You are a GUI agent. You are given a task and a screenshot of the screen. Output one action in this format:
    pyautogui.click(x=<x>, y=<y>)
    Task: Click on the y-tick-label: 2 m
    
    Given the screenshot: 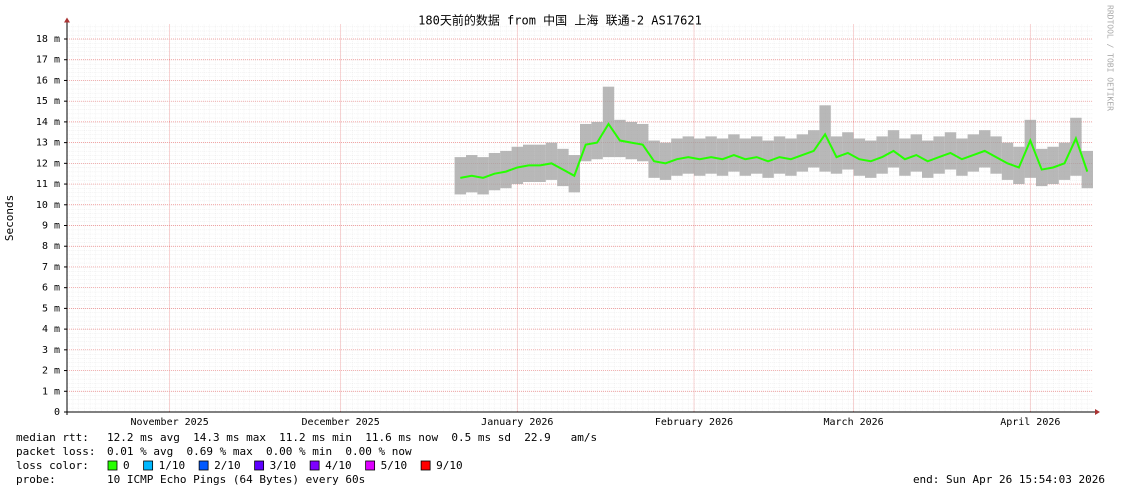 What is the action you would take?
    pyautogui.click(x=51, y=371)
    